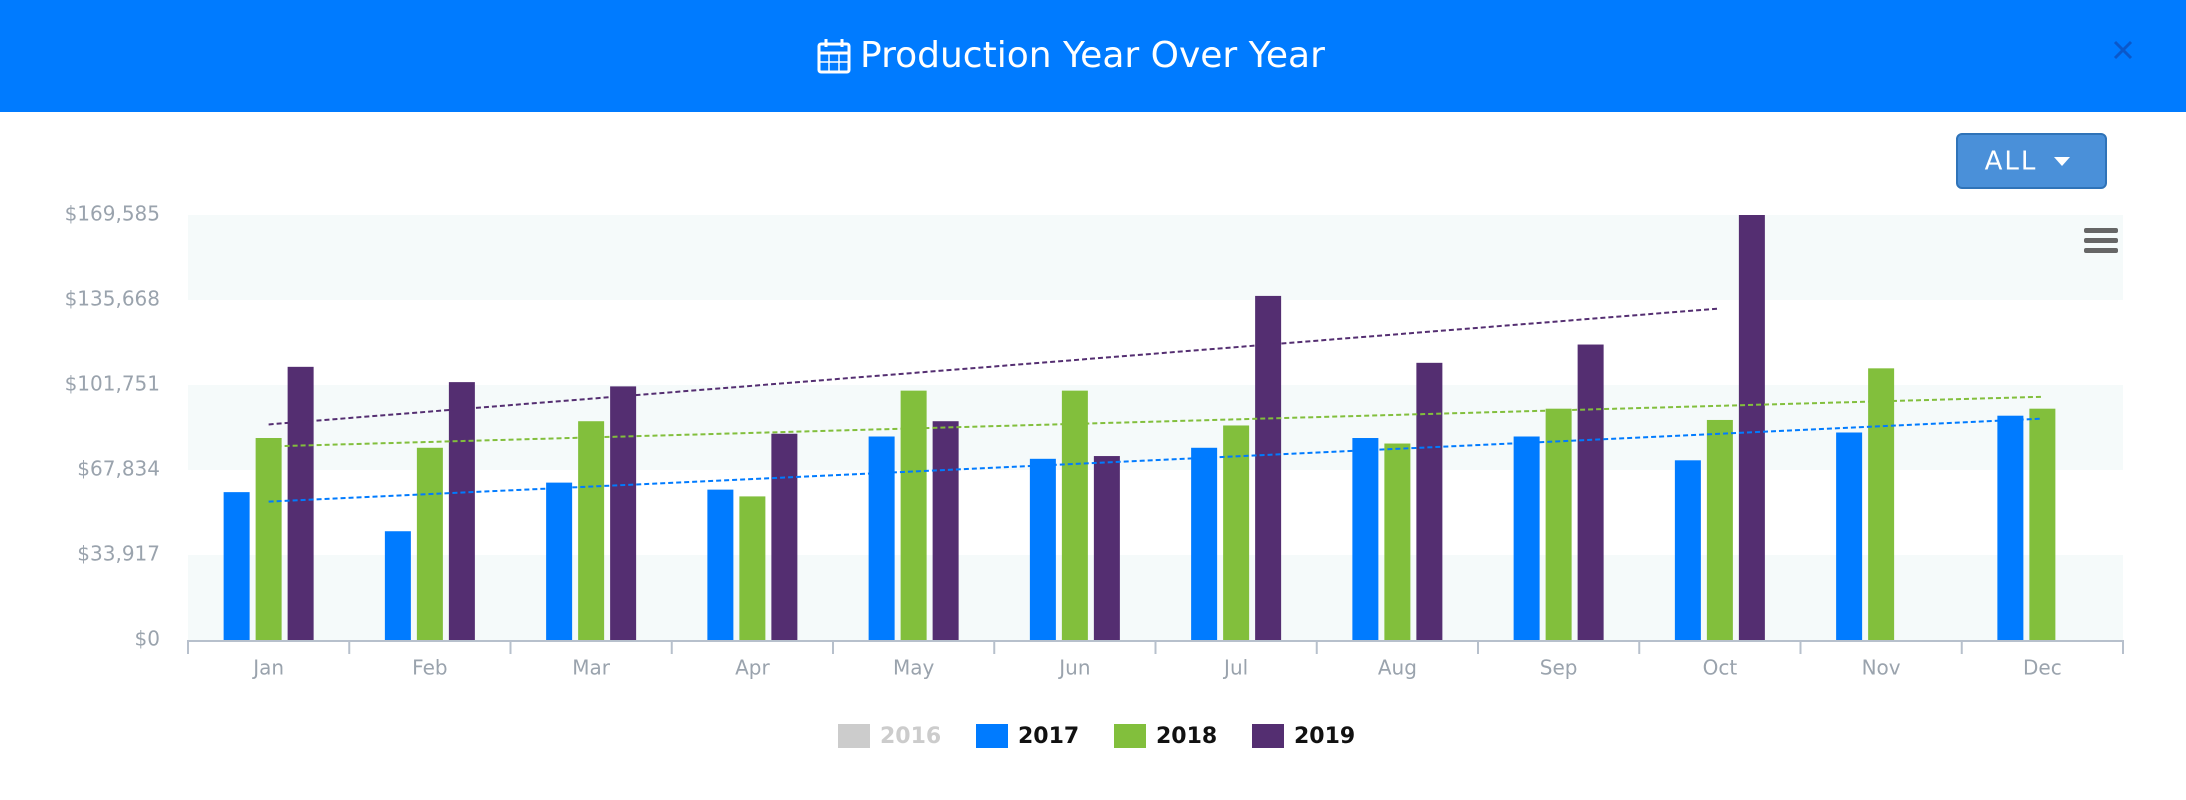  What do you see at coordinates (591, 668) in the screenshot?
I see `x-tick-label: Mar` at bounding box center [591, 668].